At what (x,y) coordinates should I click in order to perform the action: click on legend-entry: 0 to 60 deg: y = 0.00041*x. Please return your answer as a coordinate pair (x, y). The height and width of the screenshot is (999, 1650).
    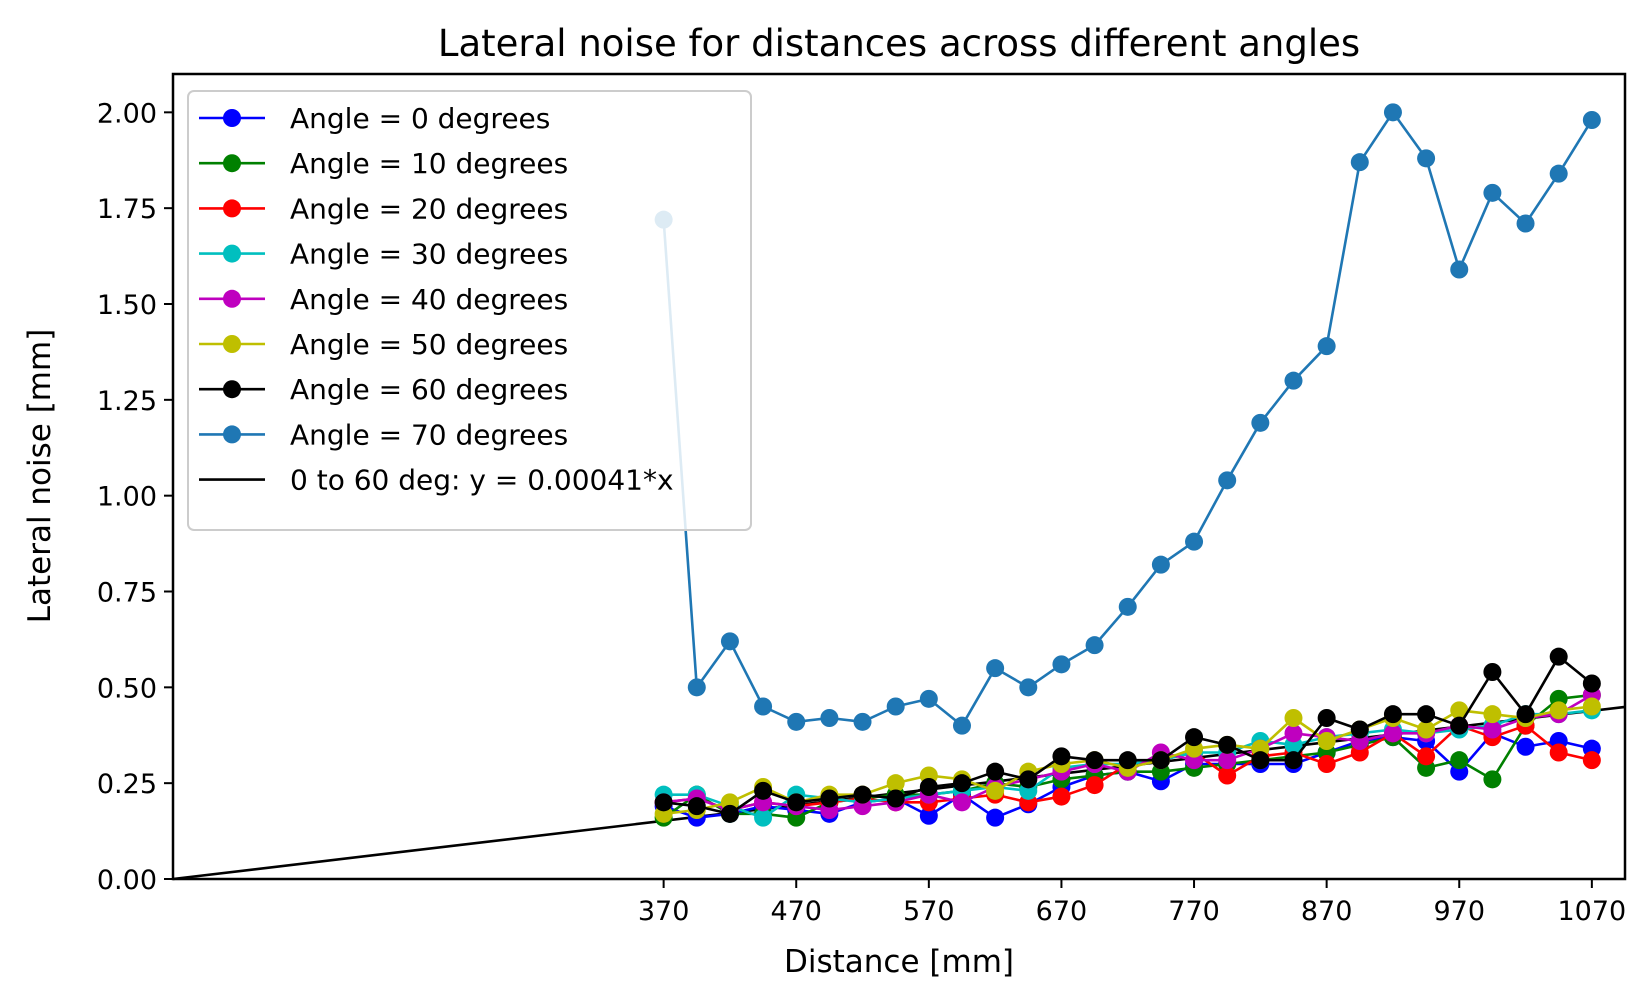
    Looking at the image, I should click on (436, 480).